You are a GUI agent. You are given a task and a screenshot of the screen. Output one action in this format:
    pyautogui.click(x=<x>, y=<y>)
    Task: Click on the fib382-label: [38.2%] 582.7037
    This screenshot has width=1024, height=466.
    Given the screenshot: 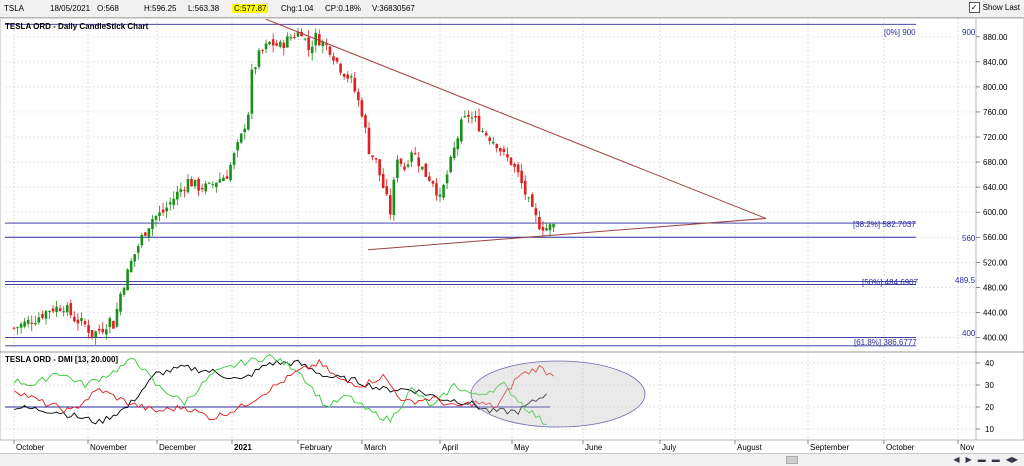 What is the action you would take?
    pyautogui.click(x=884, y=224)
    